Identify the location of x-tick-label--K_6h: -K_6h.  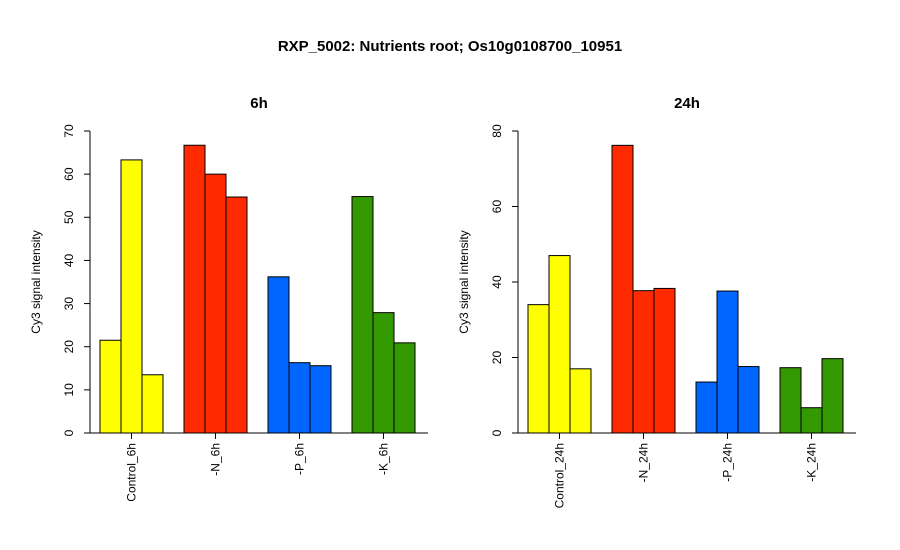
(384, 459).